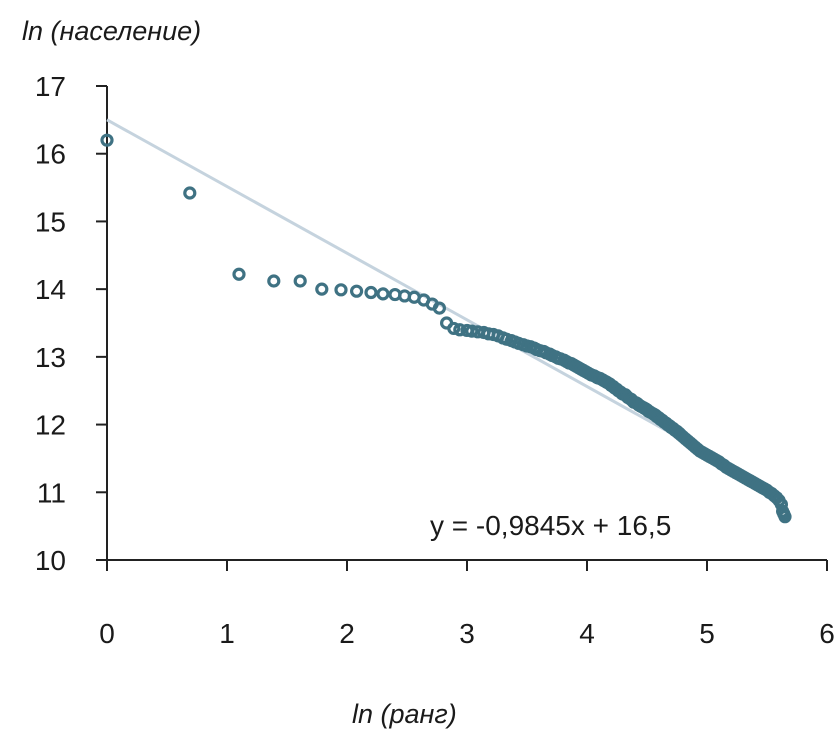 The height and width of the screenshot is (734, 838). I want to click on x-tick-label: 3, so click(467, 633).